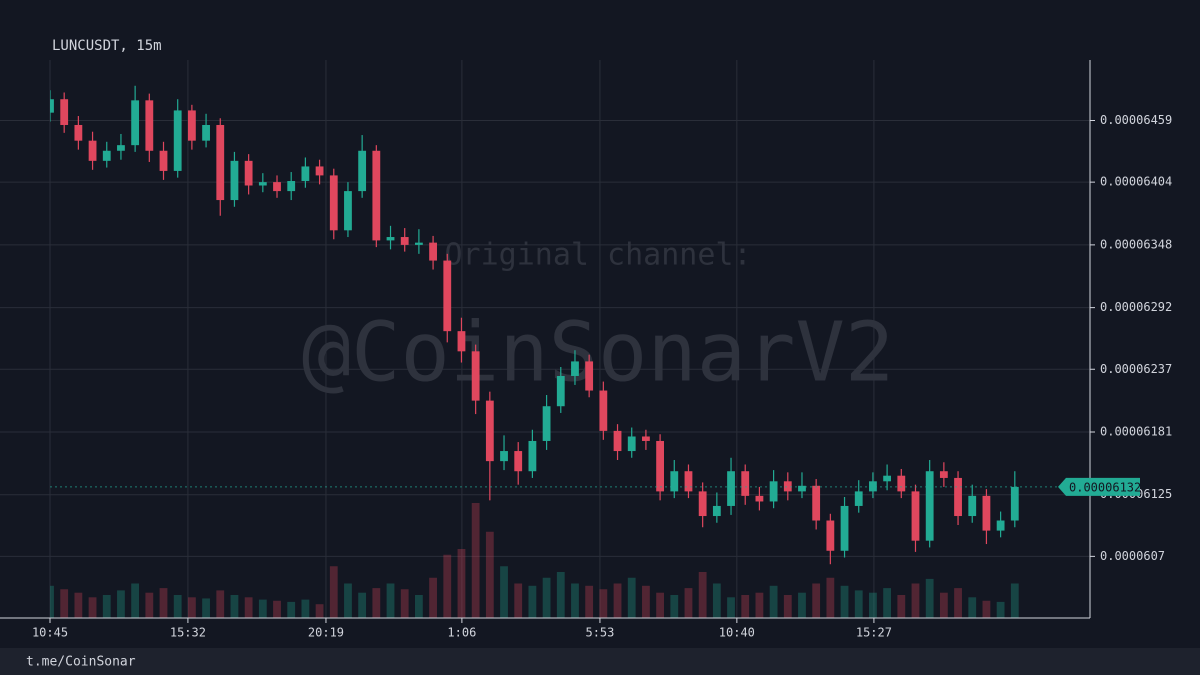 The image size is (1200, 675). What do you see at coordinates (326, 633) in the screenshot?
I see `x-tick-label: 20:19` at bounding box center [326, 633].